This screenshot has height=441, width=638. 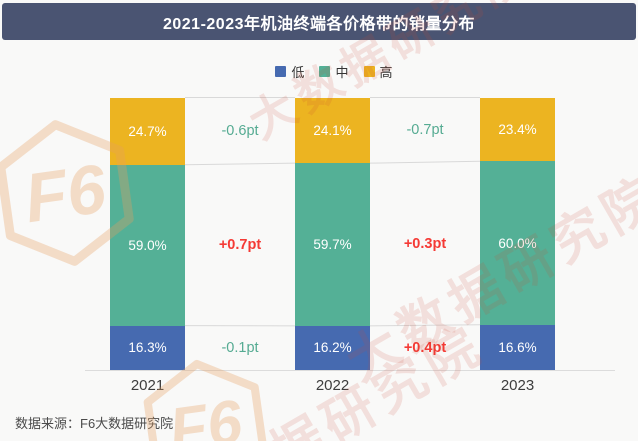 I want to click on title-bar: 2021-2023年机油终端各价格带的销量分布, so click(x=319, y=21).